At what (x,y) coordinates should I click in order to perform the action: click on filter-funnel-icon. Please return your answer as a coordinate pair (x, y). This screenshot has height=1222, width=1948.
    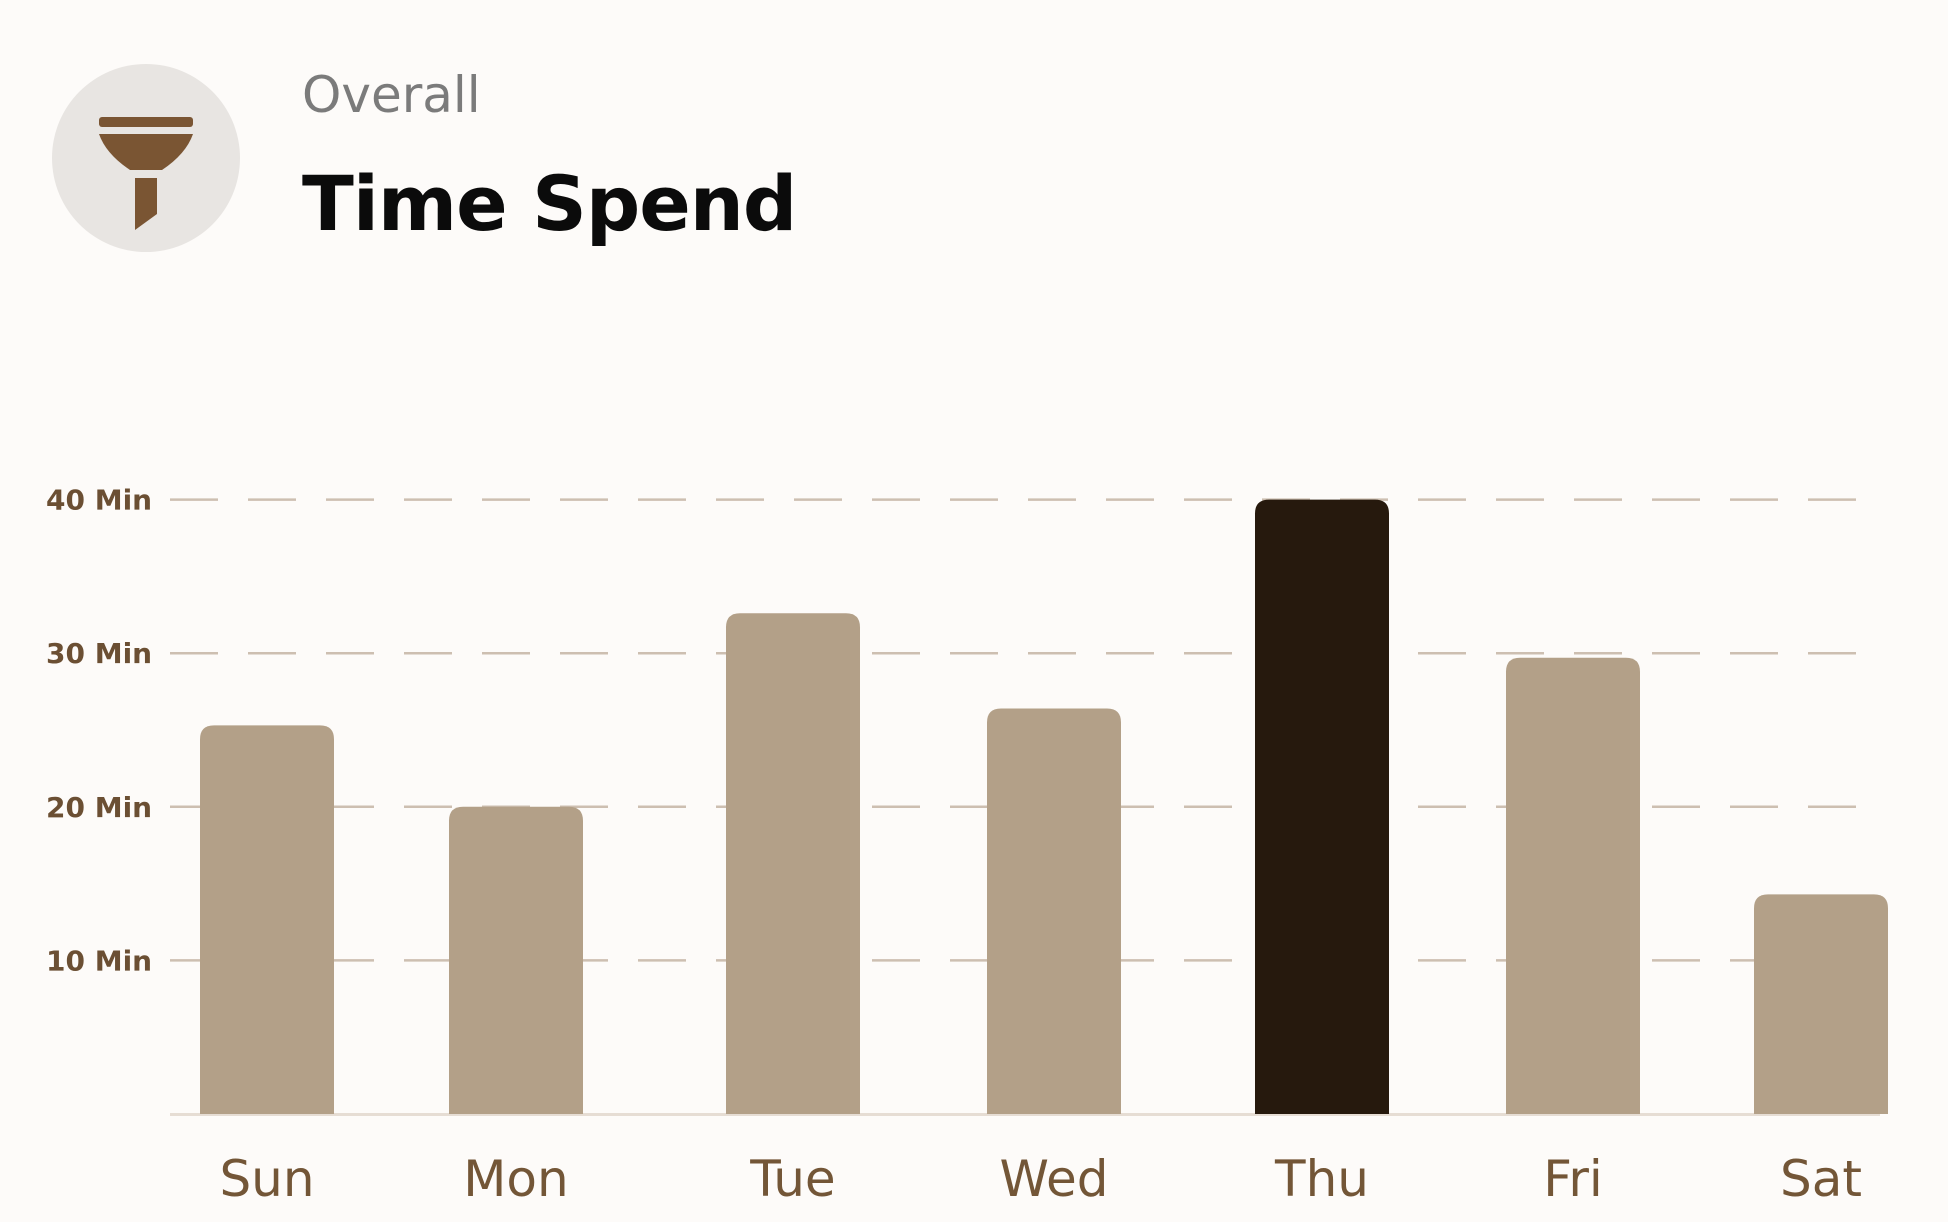
    Looking at the image, I should click on (146, 158).